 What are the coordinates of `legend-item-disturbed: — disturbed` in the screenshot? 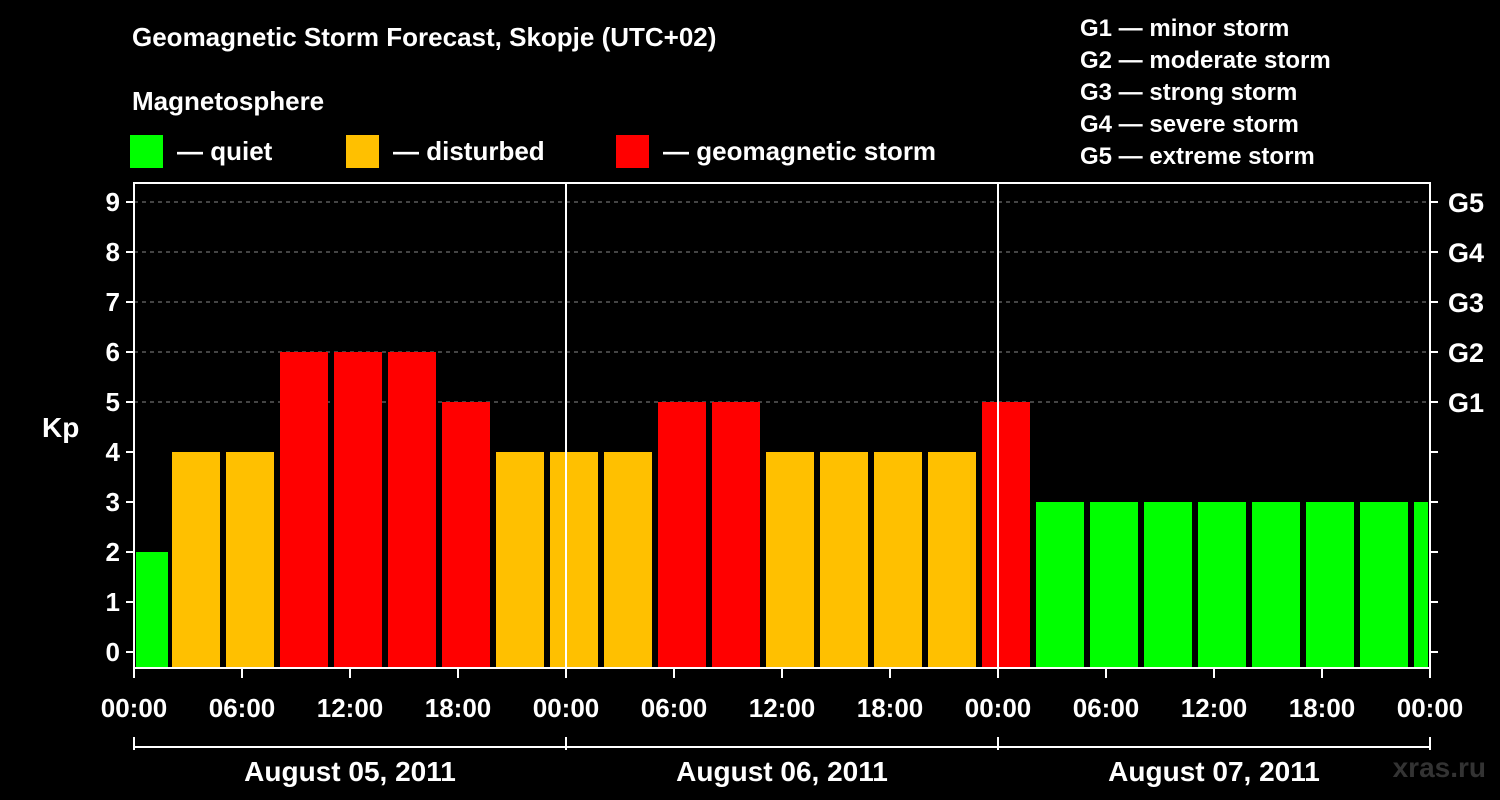 It's located at (445, 151).